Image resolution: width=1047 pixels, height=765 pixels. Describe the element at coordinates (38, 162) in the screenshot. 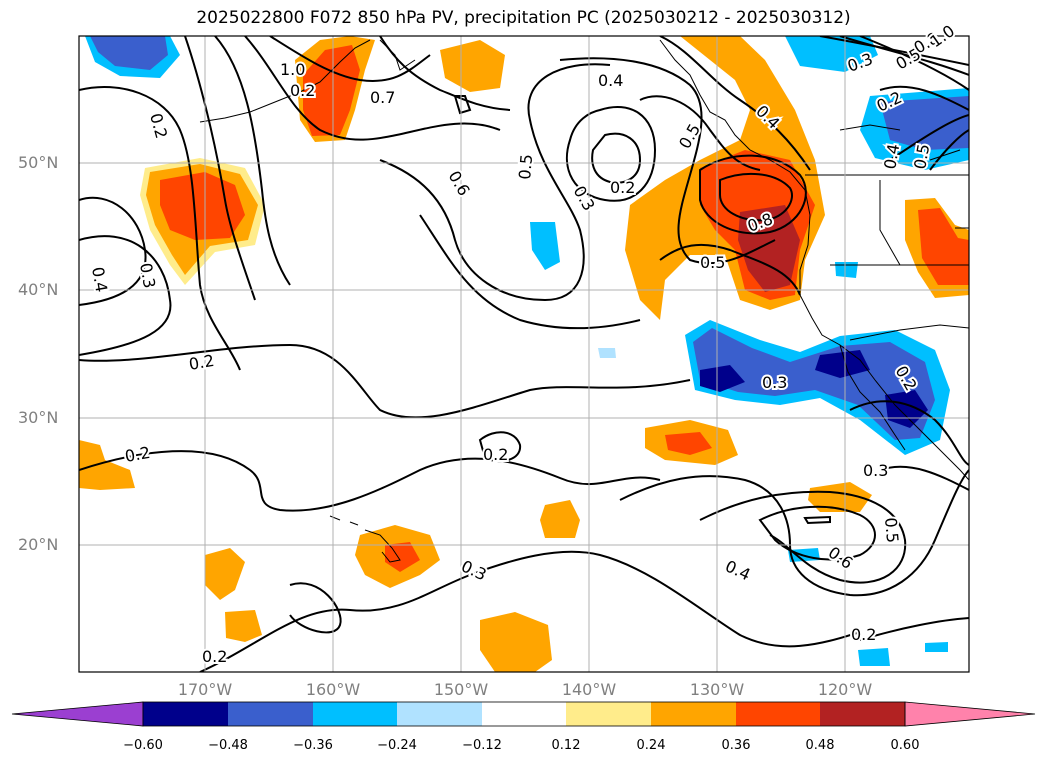

I see `lat-label: 50°N` at that location.